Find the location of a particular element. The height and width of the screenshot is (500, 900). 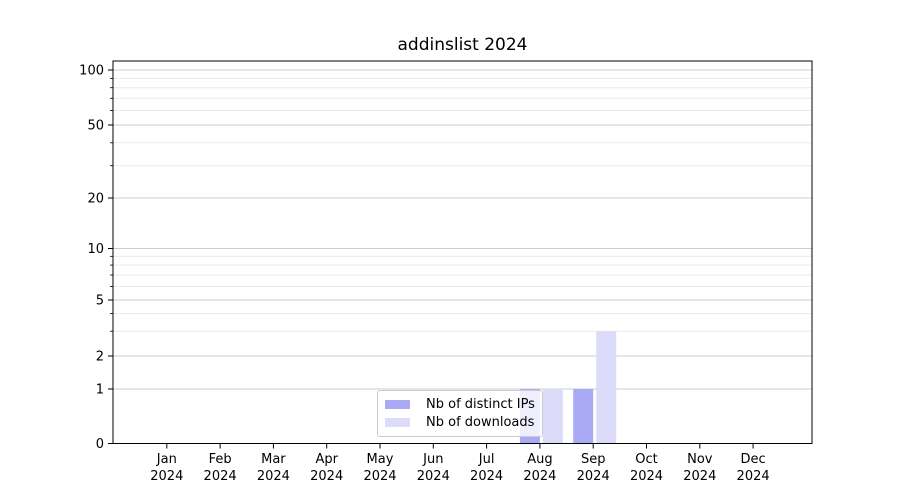

x-tick-label-month: Jul is located at coordinates (486, 459).